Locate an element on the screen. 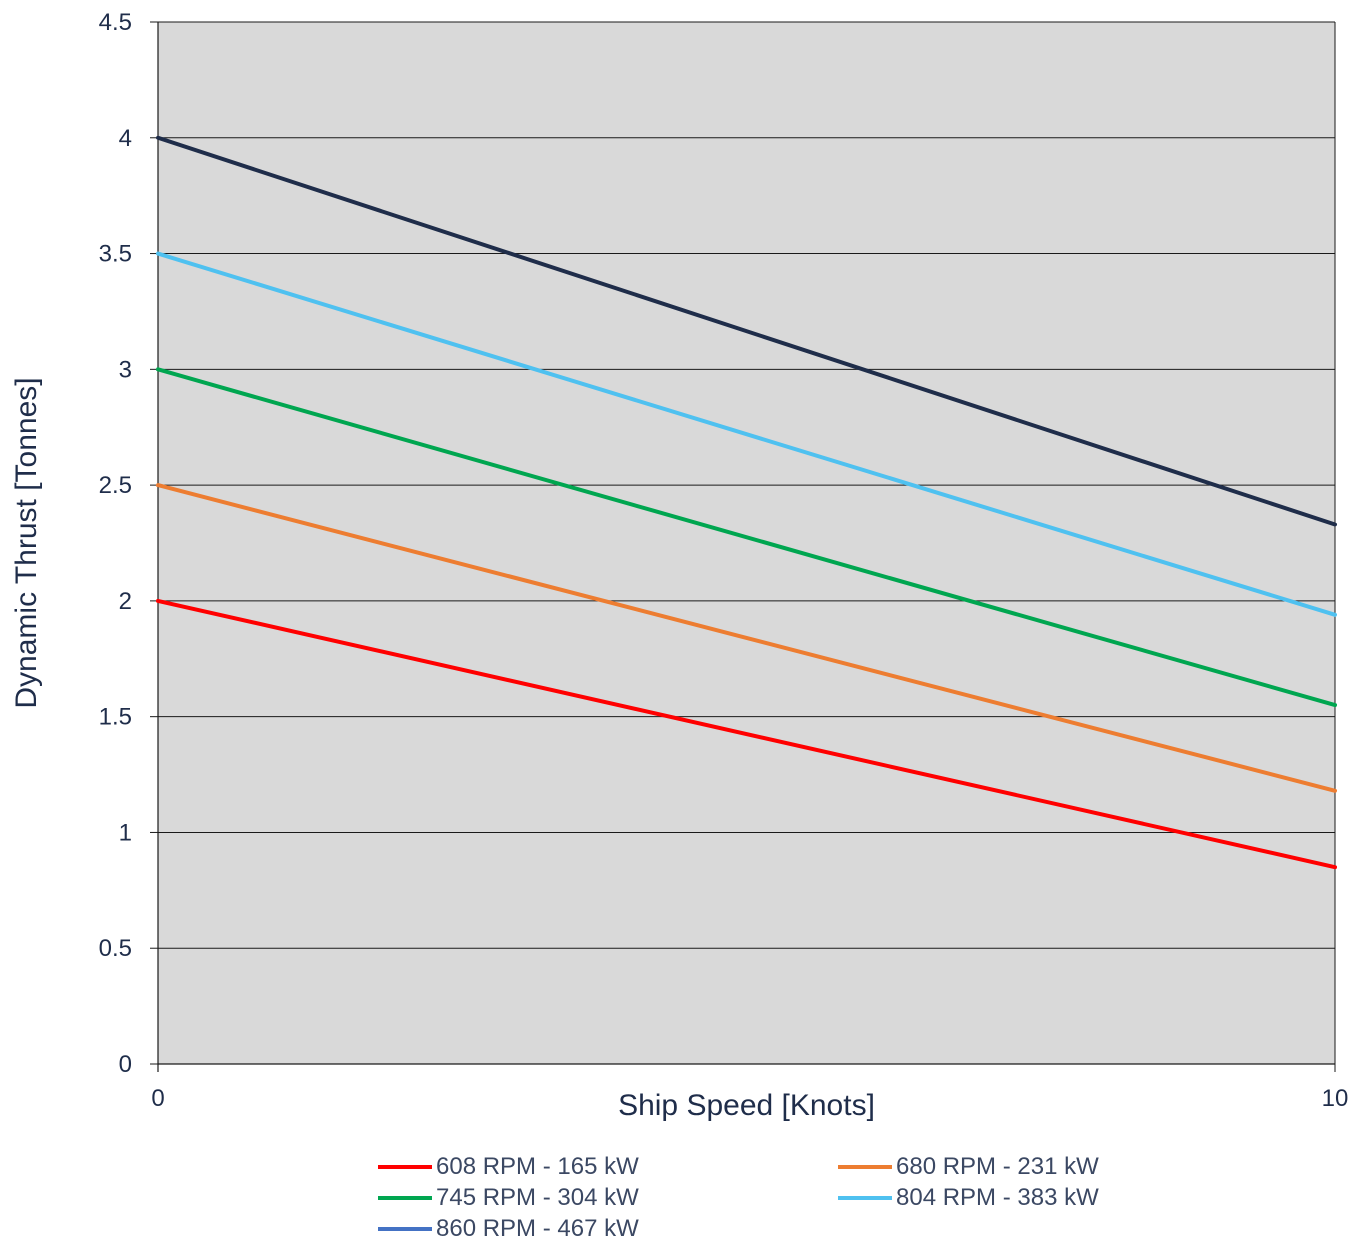 The image size is (1361, 1245). legend-item: 860 RPM - 467 kW is located at coordinates (508, 1229).